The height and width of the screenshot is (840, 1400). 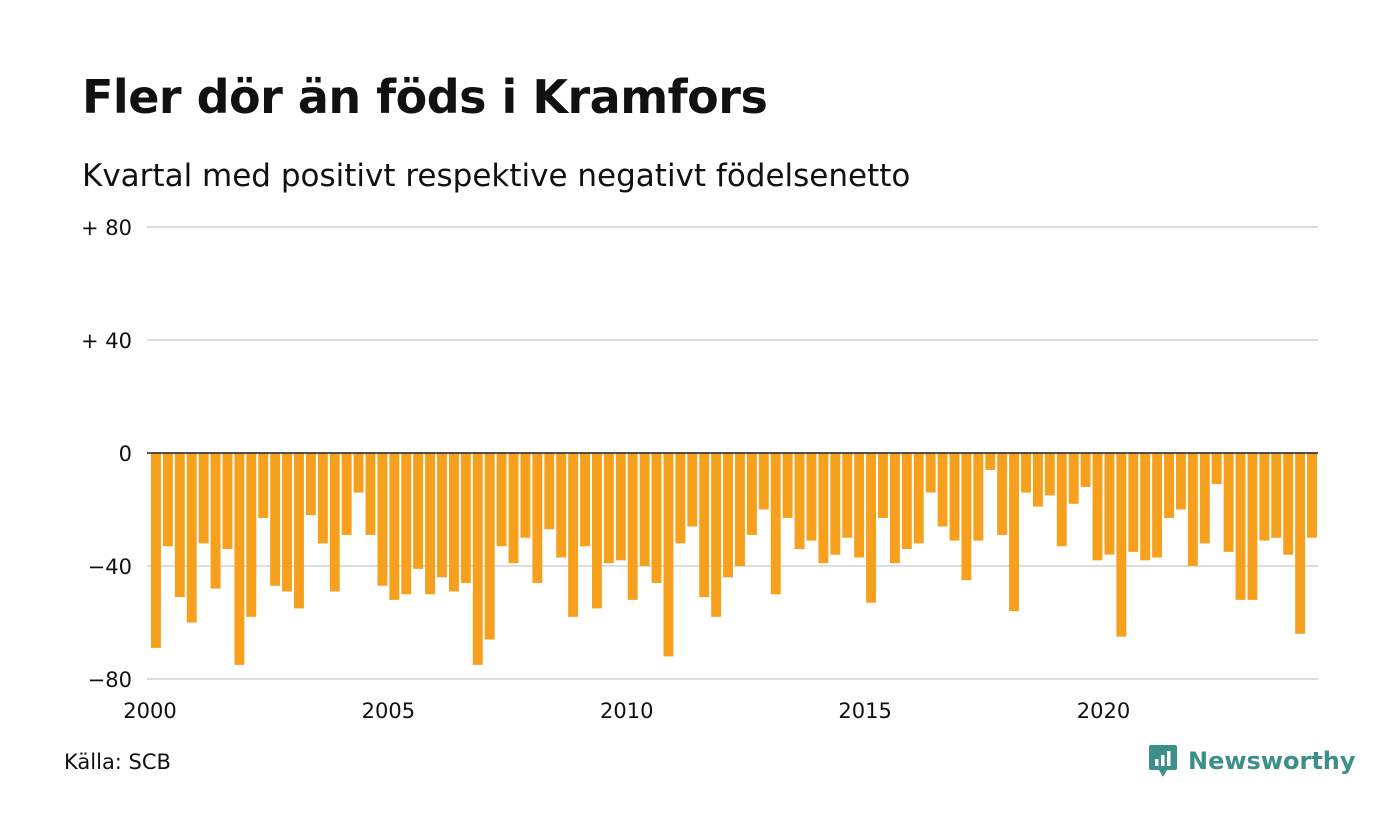 What do you see at coordinates (626, 711) in the screenshot?
I see `x-tick-label: 2010` at bounding box center [626, 711].